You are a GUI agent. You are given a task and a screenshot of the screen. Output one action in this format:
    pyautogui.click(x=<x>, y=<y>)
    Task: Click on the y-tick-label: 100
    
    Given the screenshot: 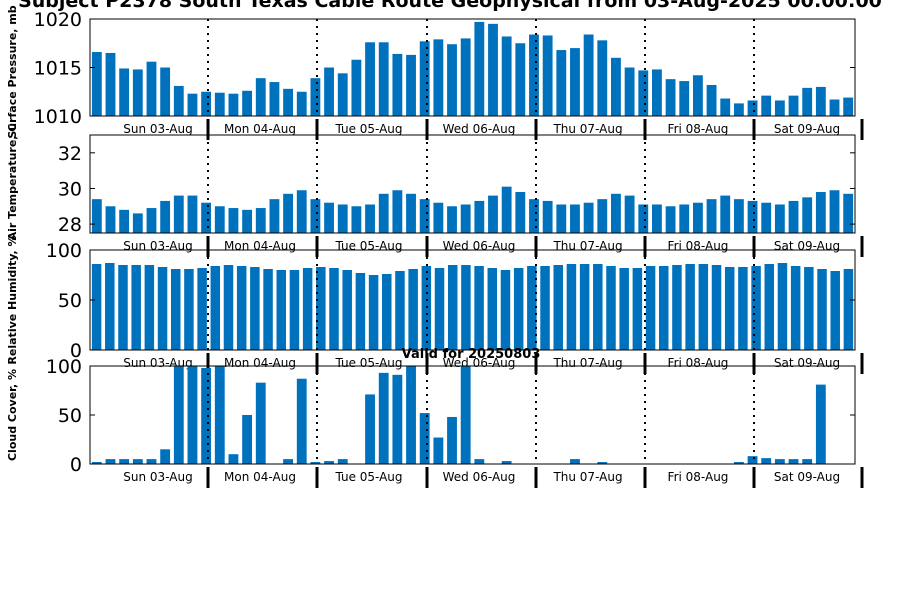 What is the action you would take?
    pyautogui.click(x=64, y=251)
    